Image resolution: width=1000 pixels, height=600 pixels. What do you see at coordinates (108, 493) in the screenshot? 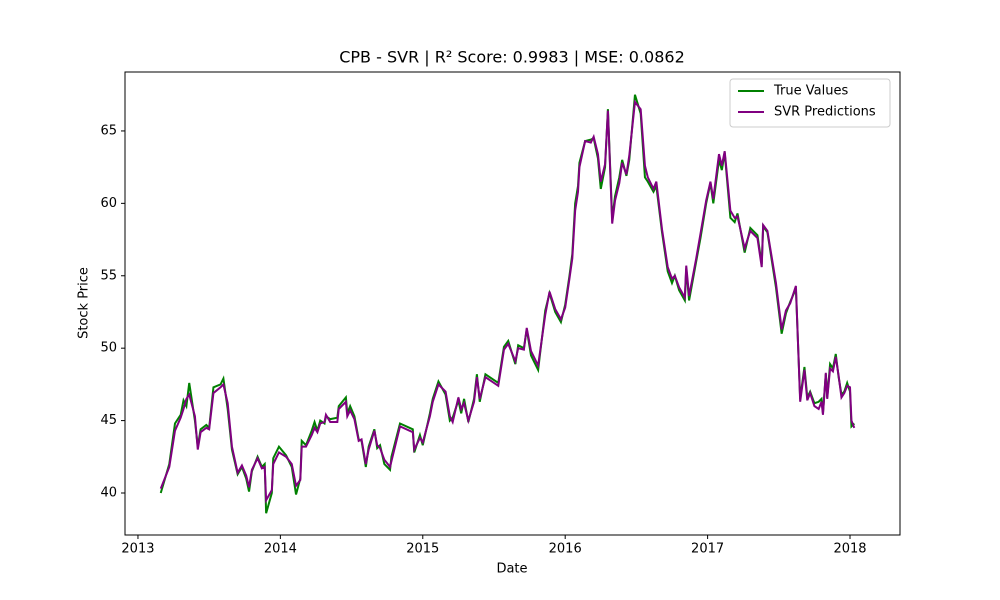
I see `y-tick-label: 40` at bounding box center [108, 493].